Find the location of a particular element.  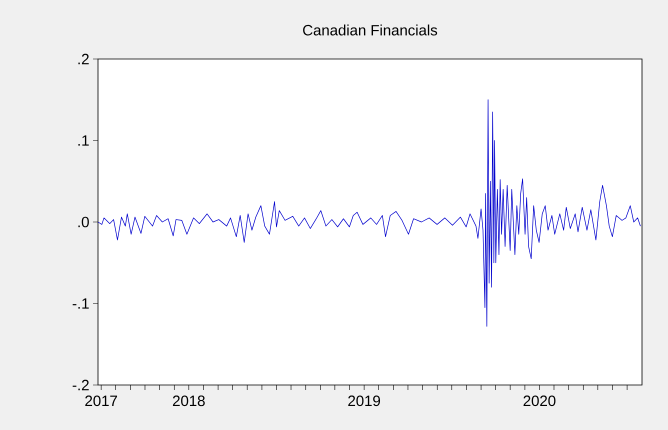

x-tick-label: 2018 is located at coordinates (188, 401).